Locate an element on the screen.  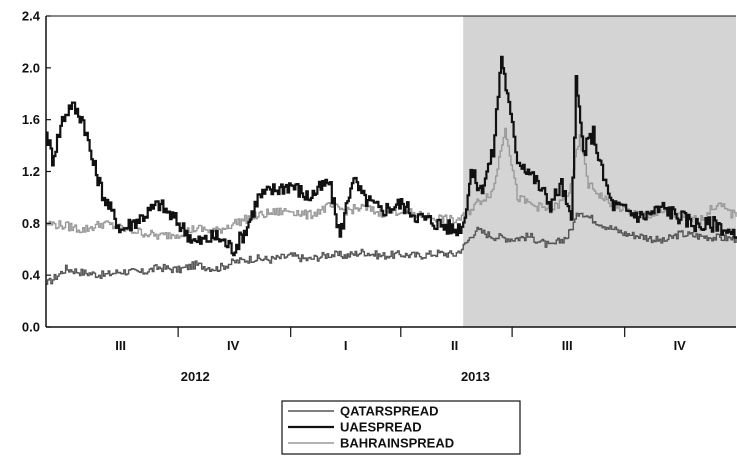
legend-entry: QATARSPREAD is located at coordinates (389, 411).